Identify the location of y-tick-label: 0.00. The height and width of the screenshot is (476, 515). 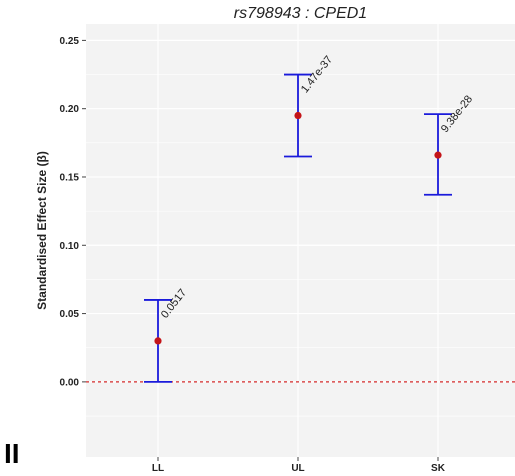
(70, 382).